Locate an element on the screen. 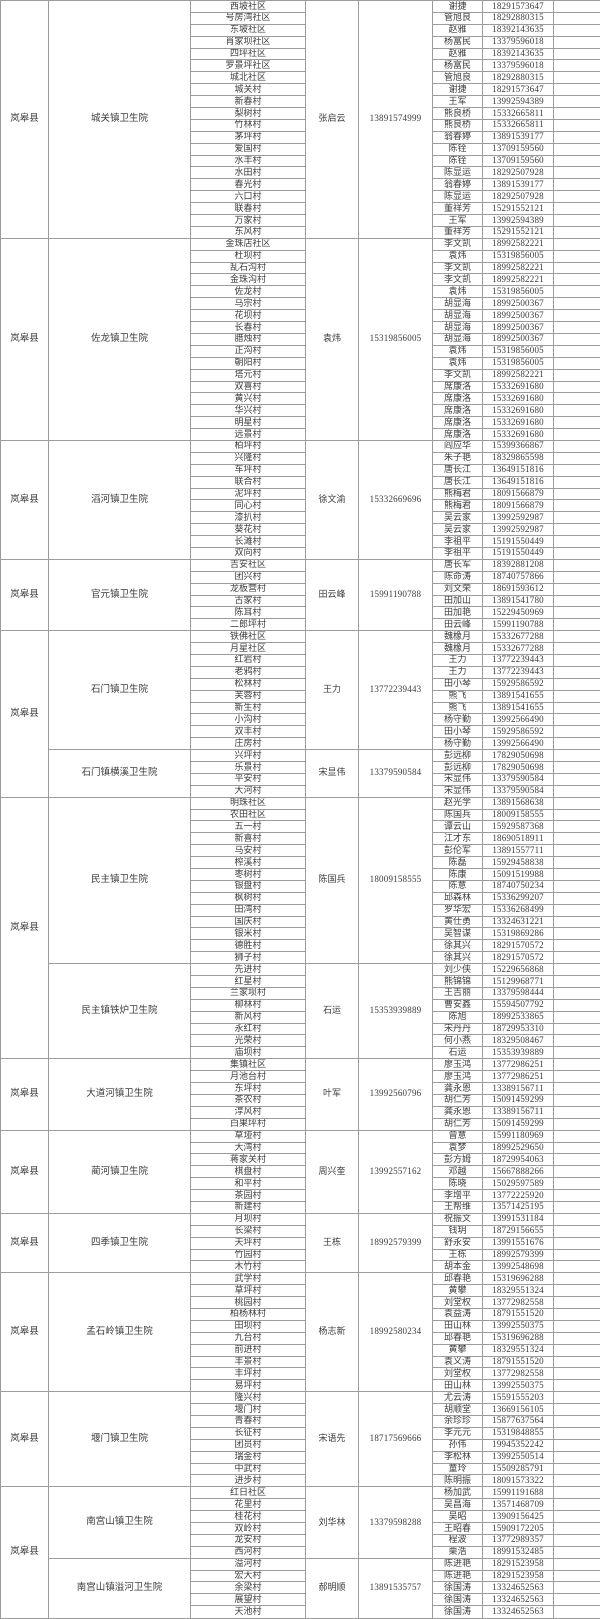  village-name-cell: 华兴村 is located at coordinates (248, 411).